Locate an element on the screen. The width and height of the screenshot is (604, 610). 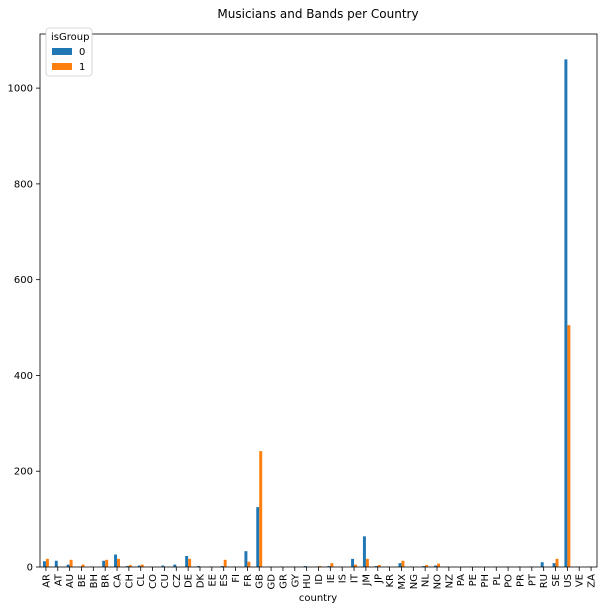
x-tick-label-es: ES is located at coordinates (224, 580).